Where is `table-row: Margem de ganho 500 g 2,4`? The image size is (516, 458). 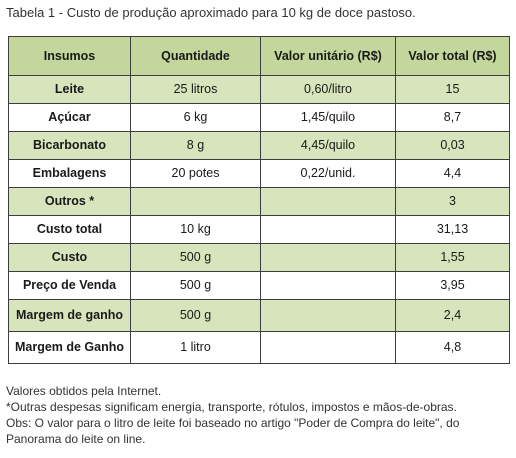 table-row: Margem de ganho 500 g 2,4 is located at coordinates (259, 315).